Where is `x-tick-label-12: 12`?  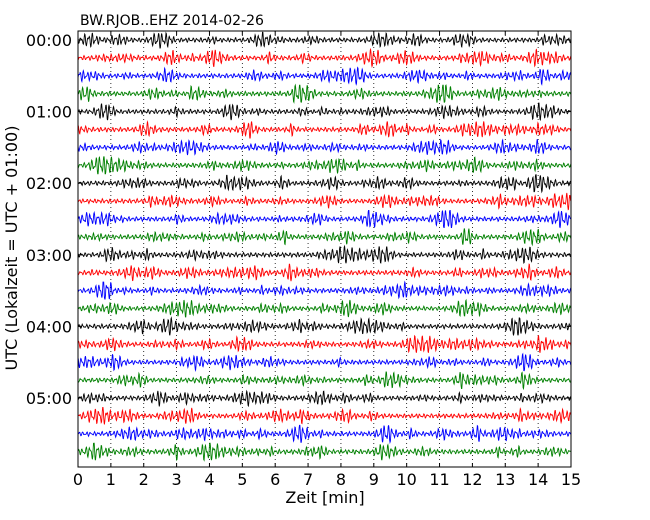 x-tick-label-12: 12 is located at coordinates (472, 479).